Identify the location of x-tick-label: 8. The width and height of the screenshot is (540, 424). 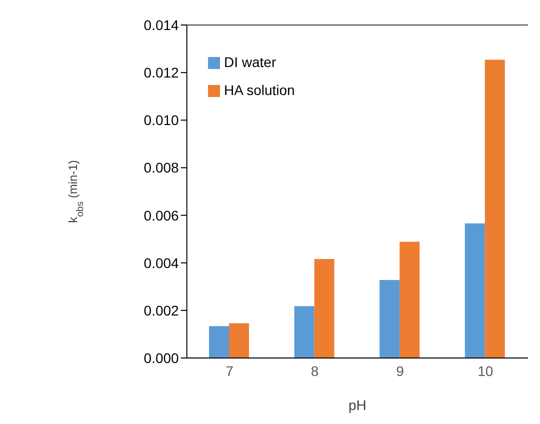
(314, 370).